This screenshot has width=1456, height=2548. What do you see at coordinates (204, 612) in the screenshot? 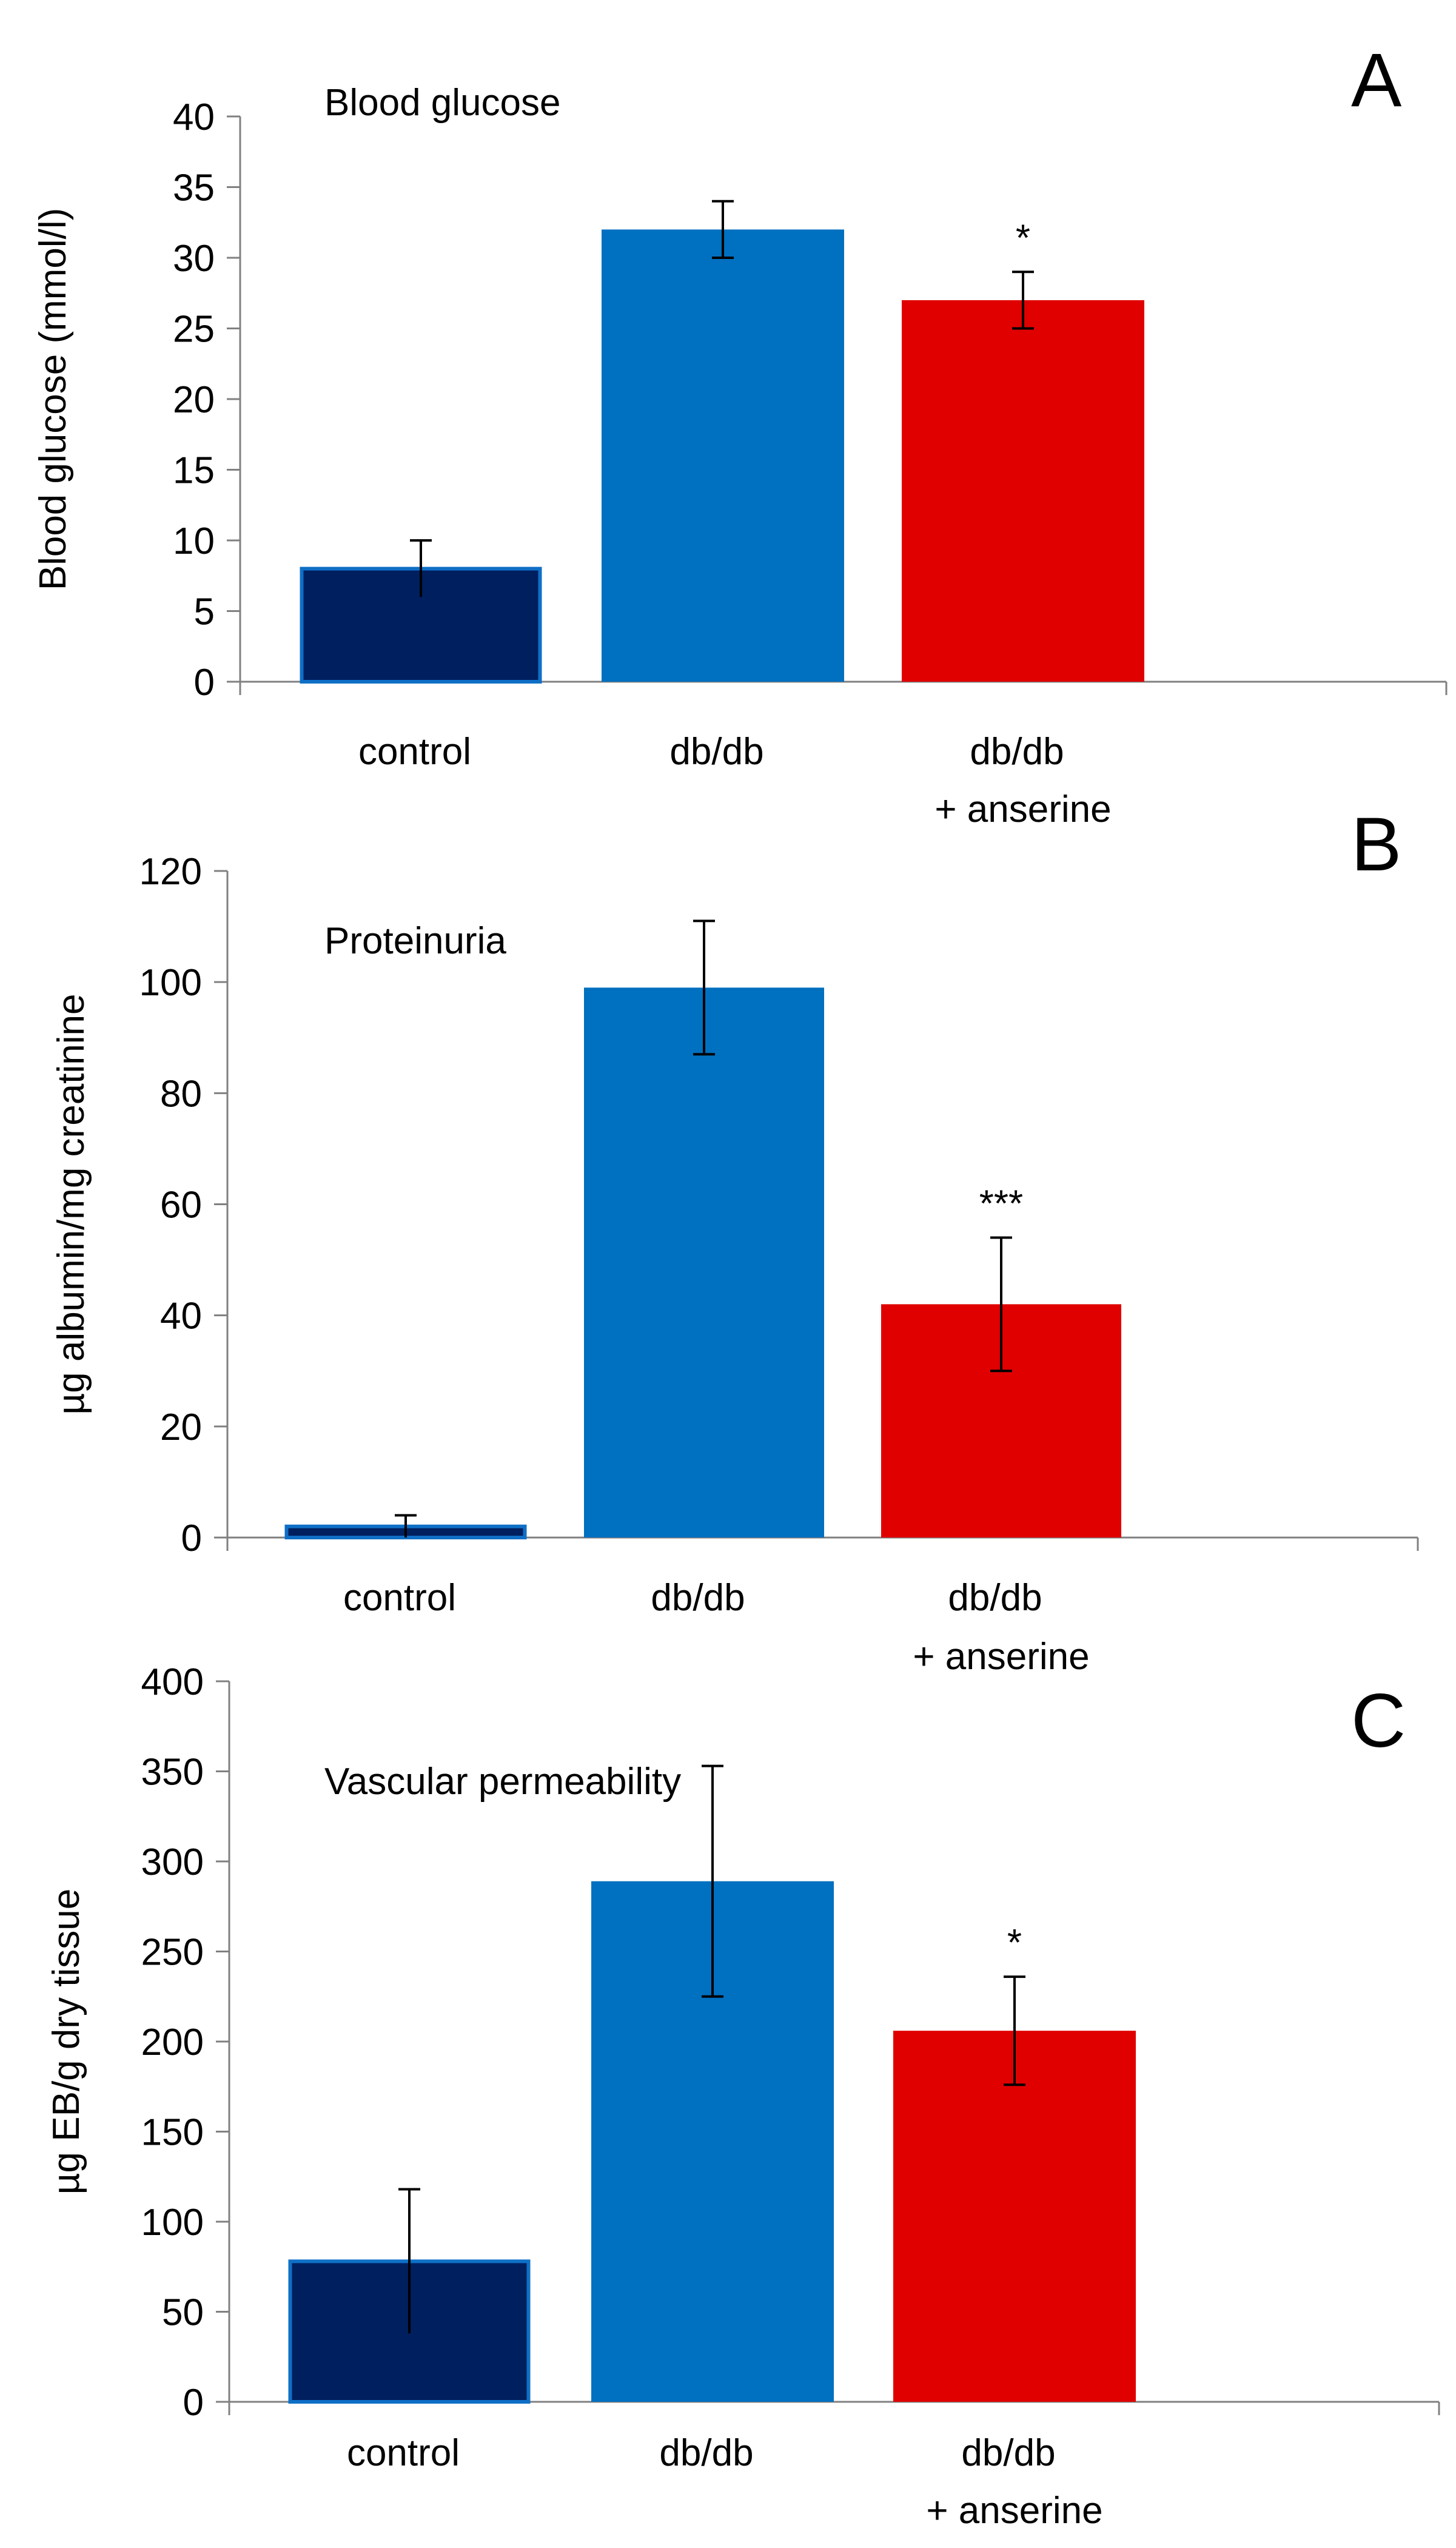
I see `y-tick-label: 5` at bounding box center [204, 612].